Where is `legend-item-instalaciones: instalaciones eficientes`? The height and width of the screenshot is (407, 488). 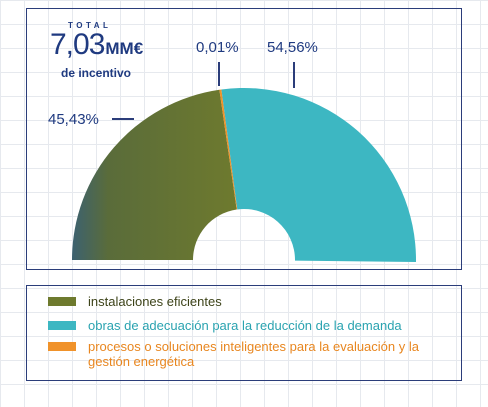 legend-item-instalaciones: instalaciones eficientes is located at coordinates (135, 301).